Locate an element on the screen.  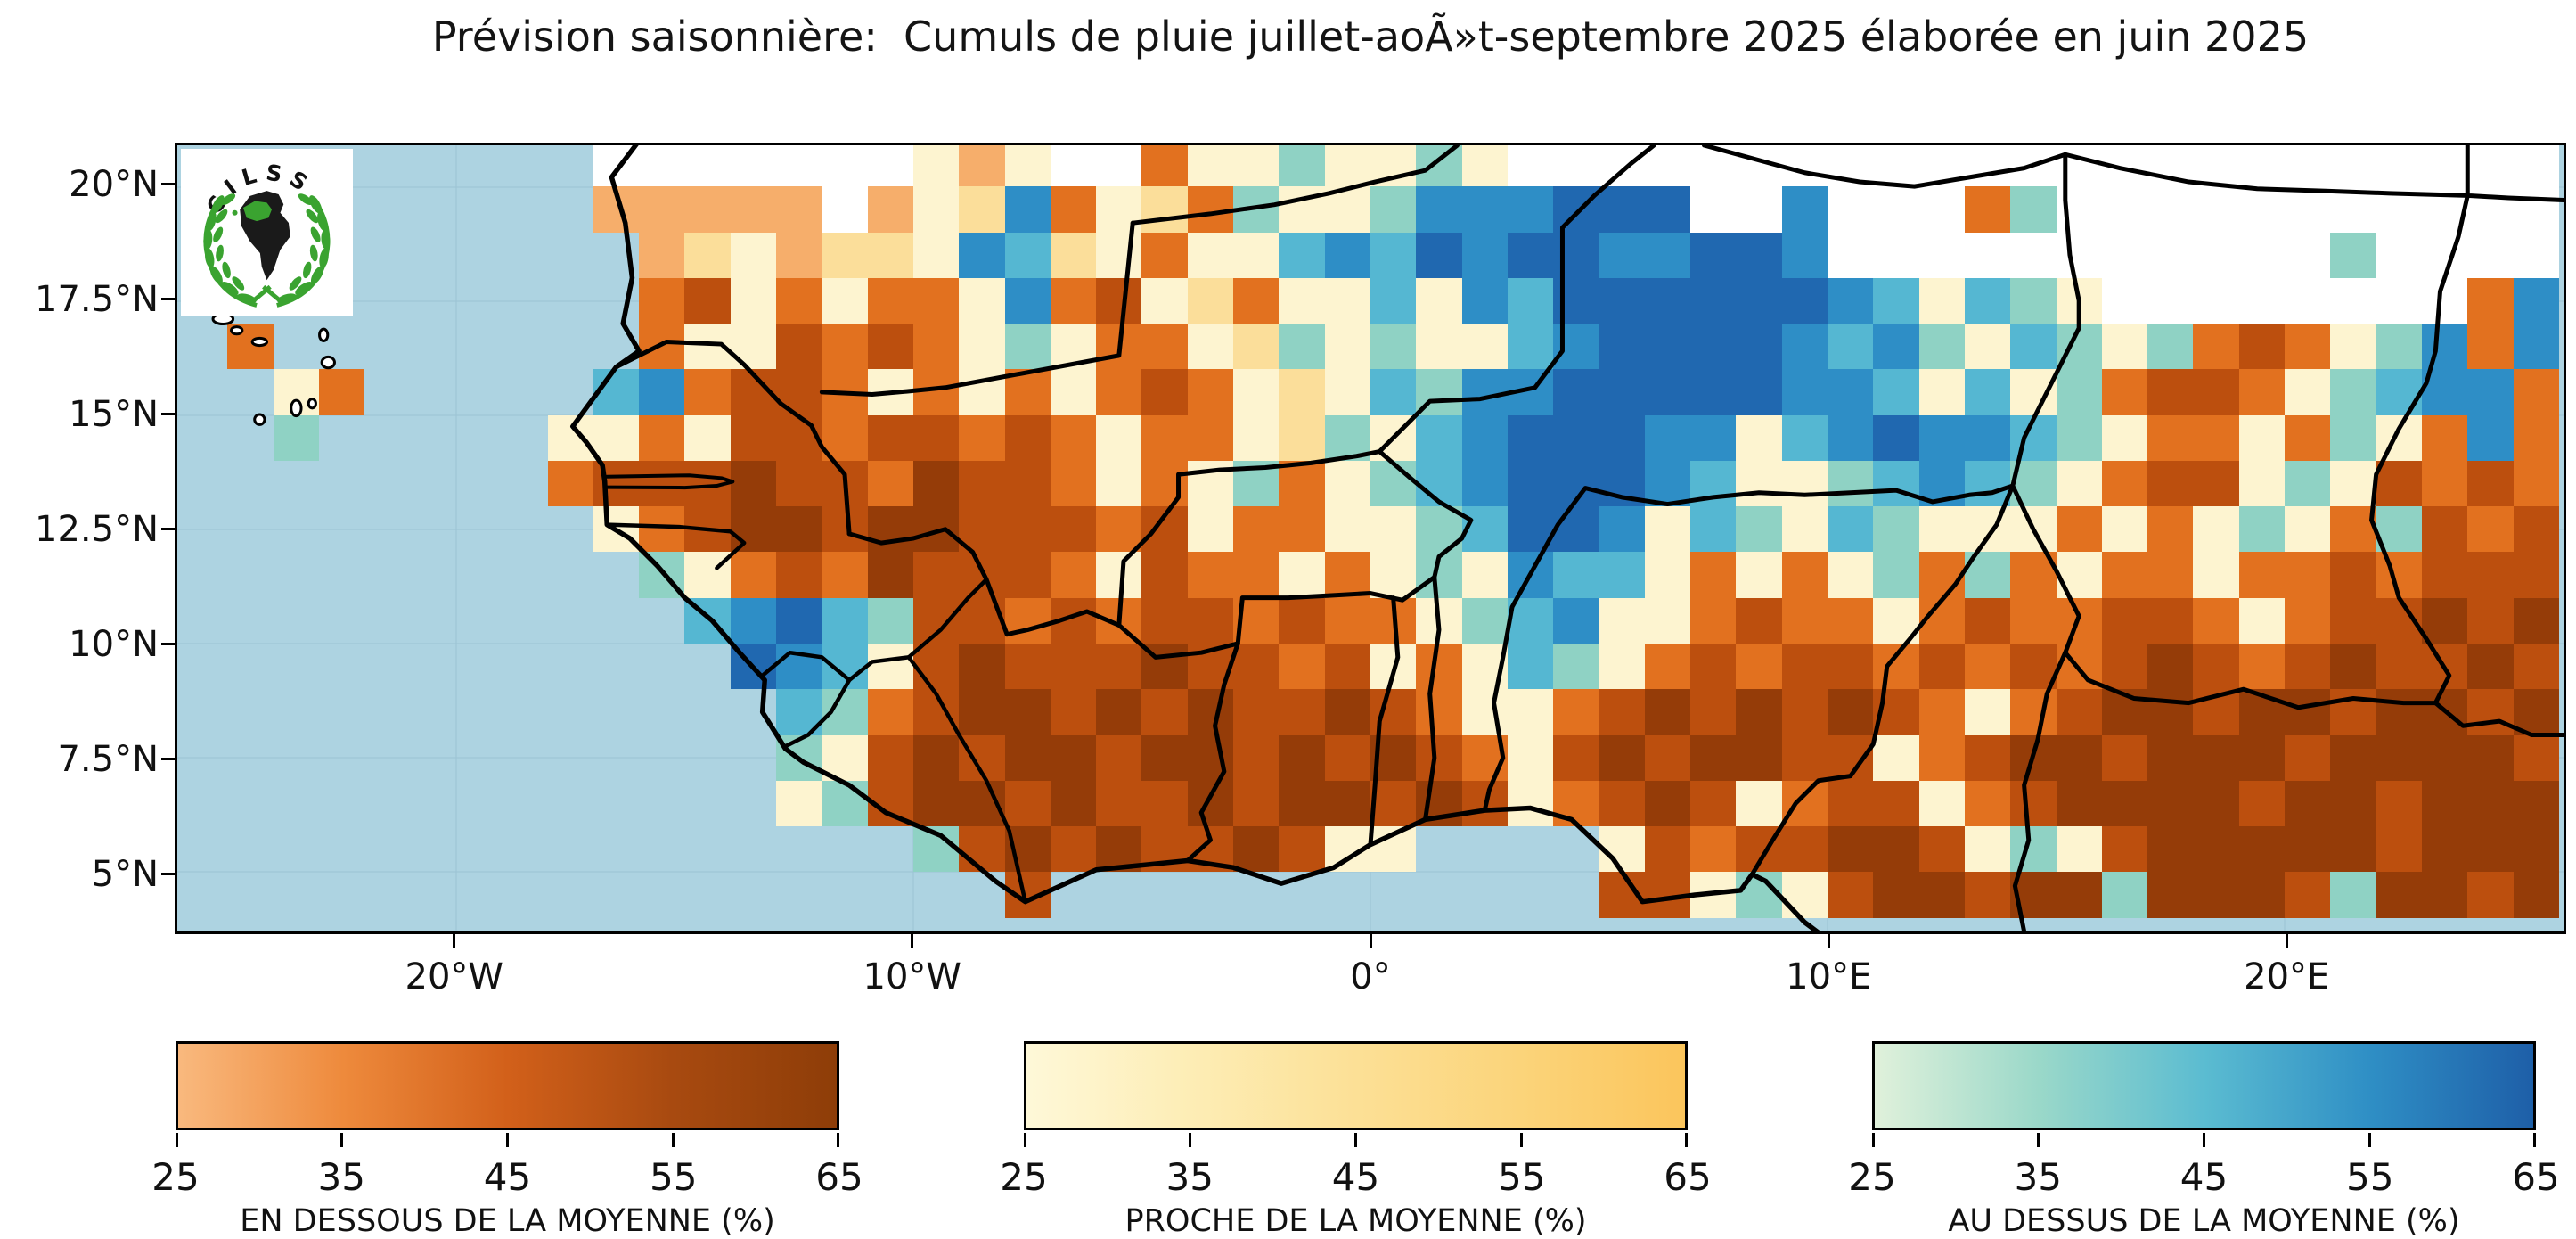
colorbar-caption: AU DESSUS DE LA MOYENNE (%) is located at coordinates (2204, 1221).